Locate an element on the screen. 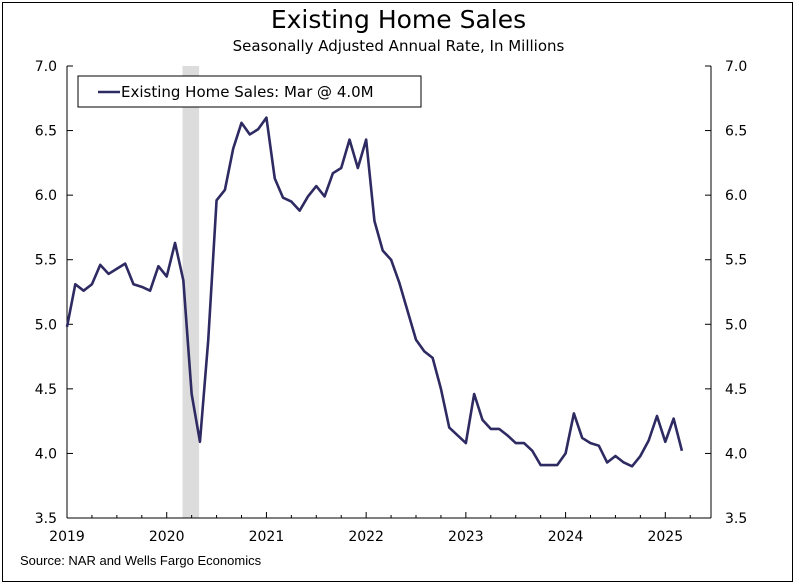 Image resolution: width=797 pixels, height=586 pixels. y-tick-label-right: 6.0 is located at coordinates (736, 196).